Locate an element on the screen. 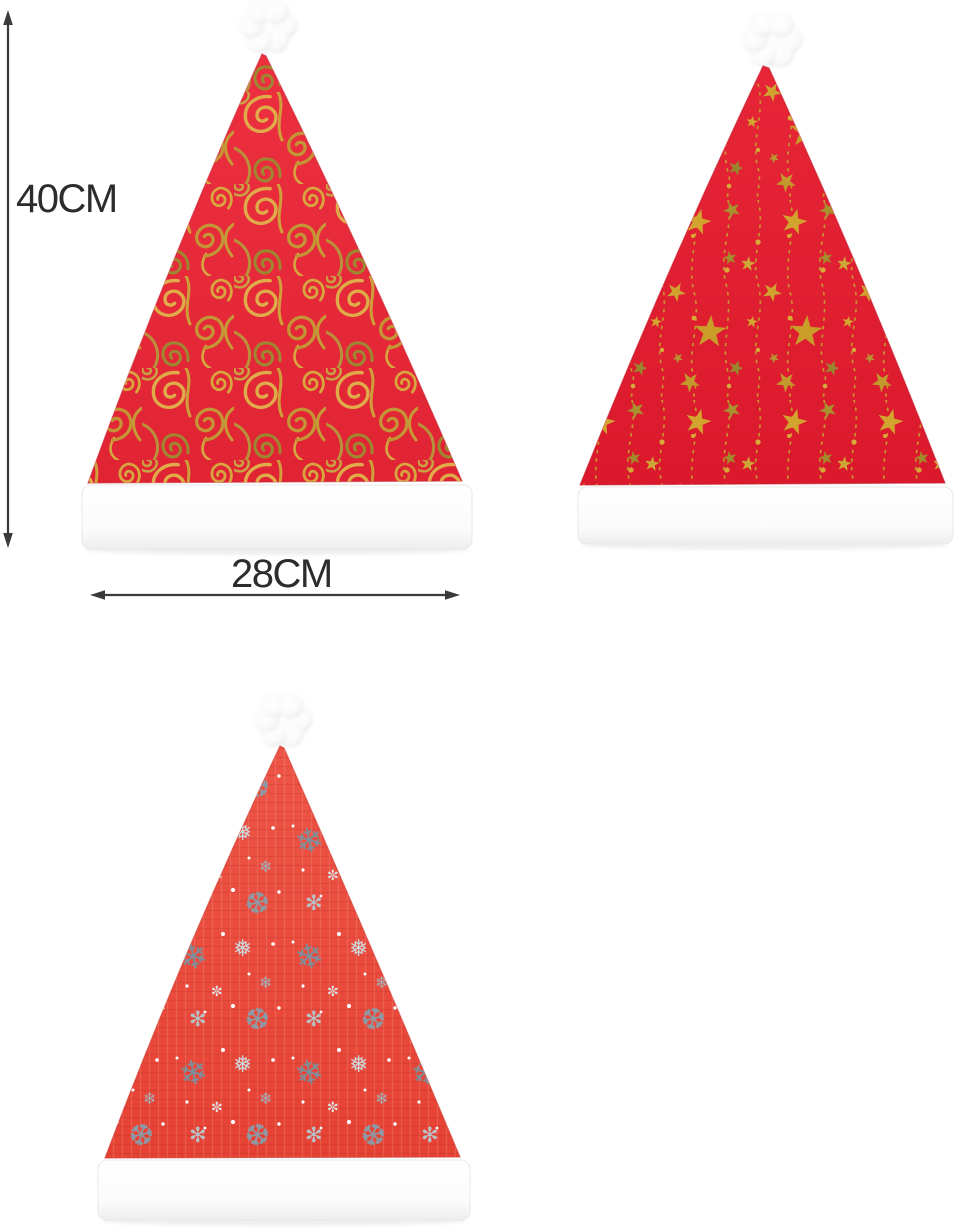  width-dimension-label: 28CM is located at coordinates (282, 574).